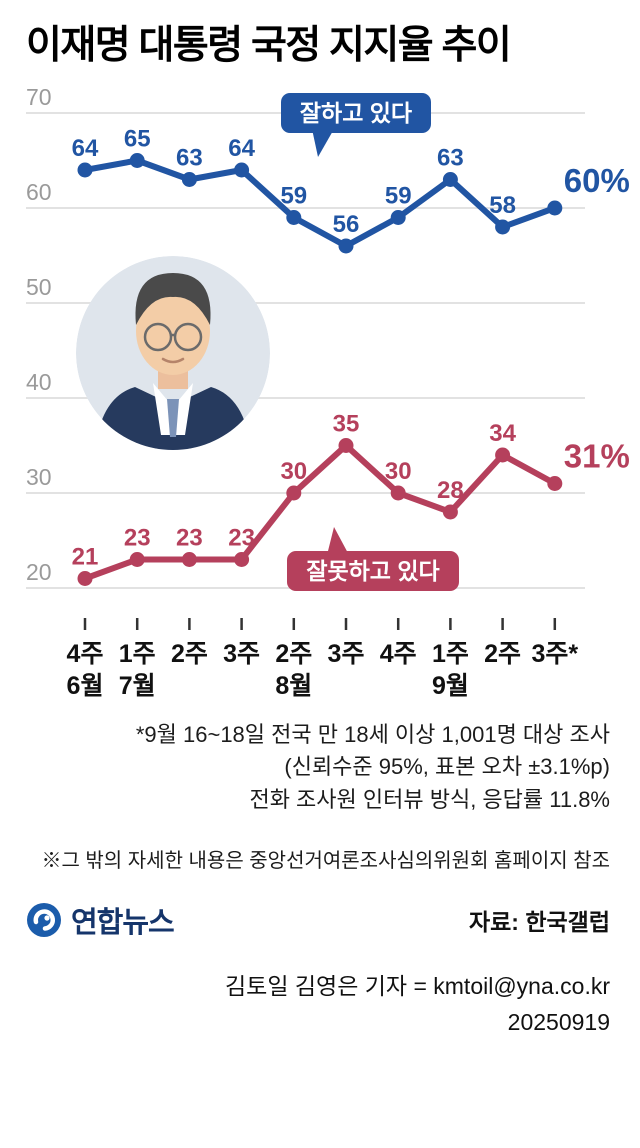 This screenshot has height=1148, width=640. I want to click on point-label: 34, so click(502, 433).